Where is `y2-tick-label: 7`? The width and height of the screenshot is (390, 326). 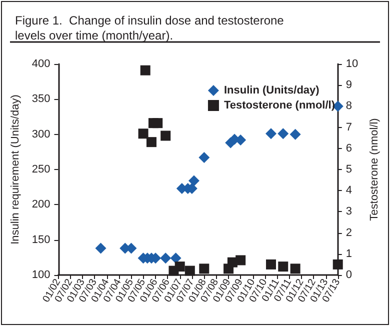 y2-tick-label: 7 is located at coordinates (349, 127).